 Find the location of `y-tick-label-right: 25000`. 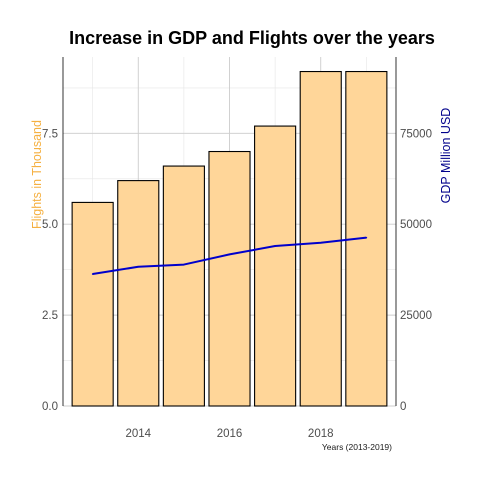

y-tick-label-right: 25000 is located at coordinates (416, 316).